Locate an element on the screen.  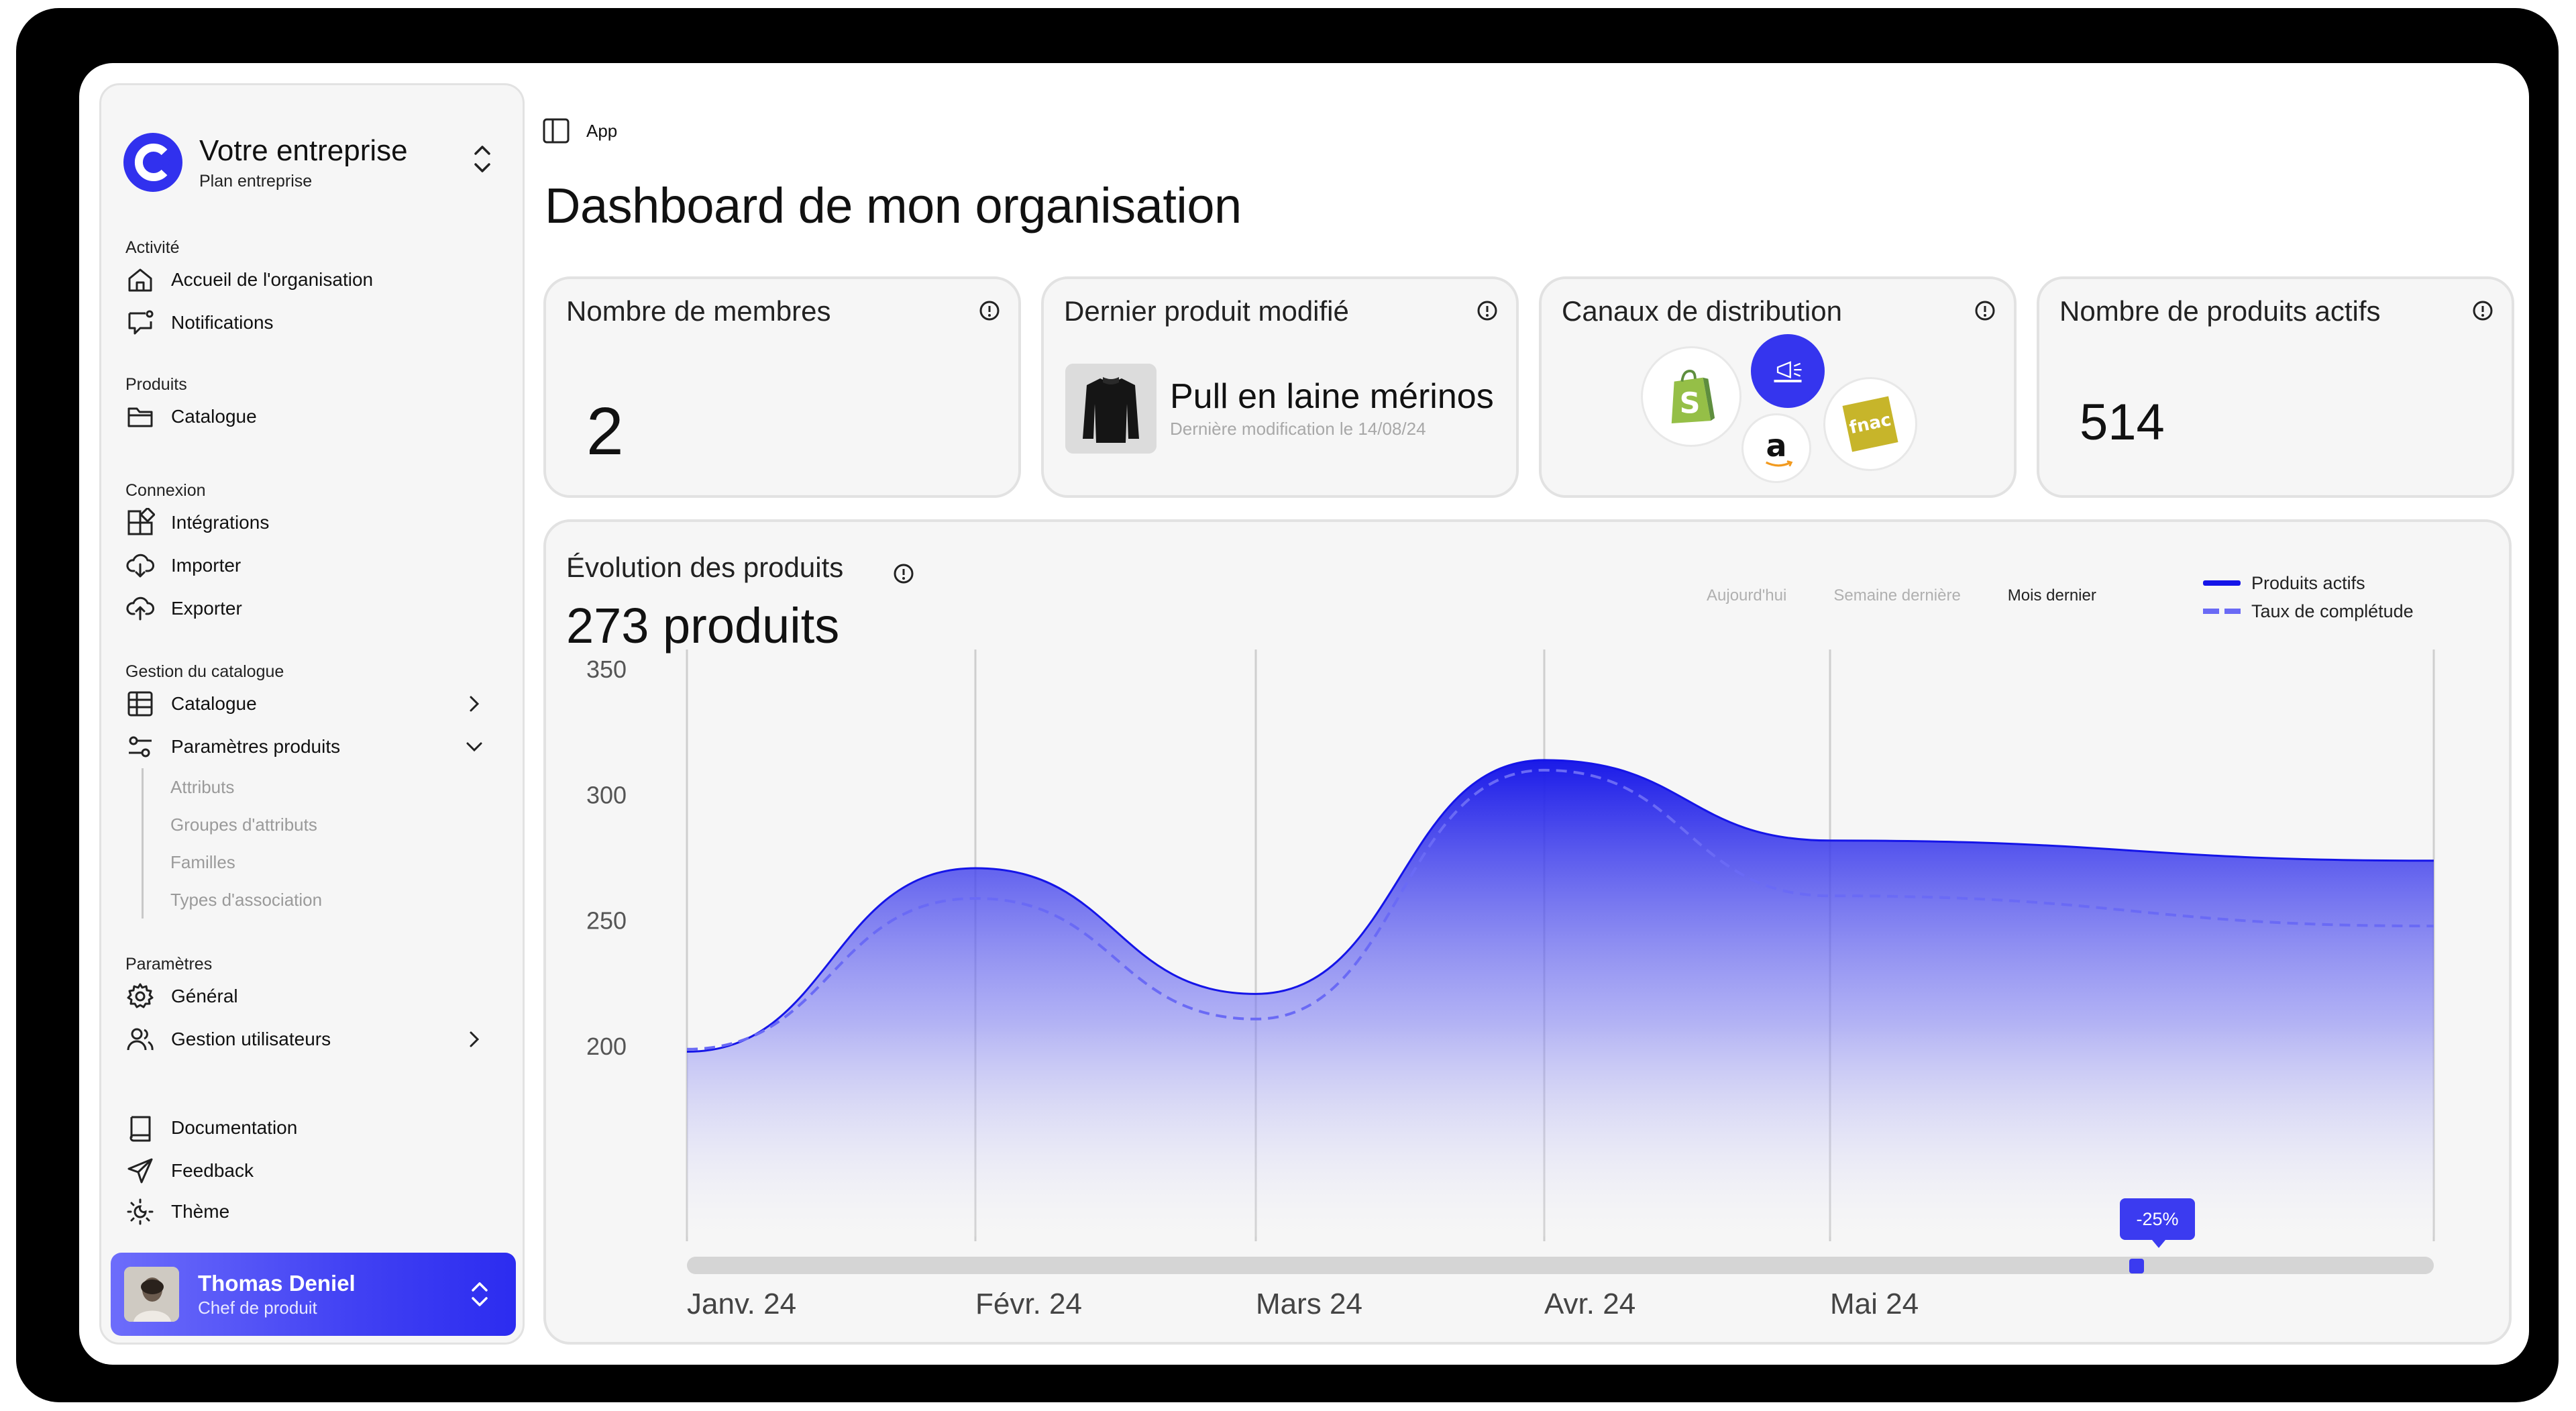
card-title: Nombre de membres is located at coordinates (698, 311).